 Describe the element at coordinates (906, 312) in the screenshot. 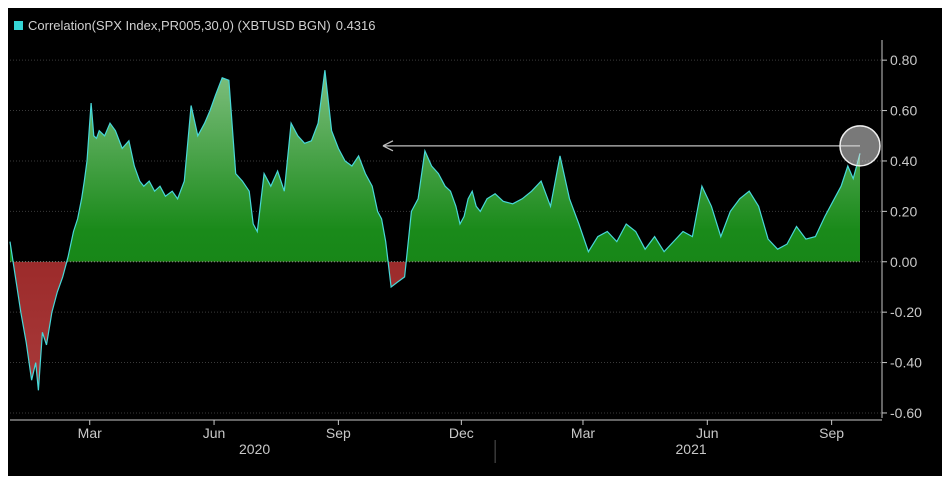

I see `y-tick-label: -0.20` at that location.